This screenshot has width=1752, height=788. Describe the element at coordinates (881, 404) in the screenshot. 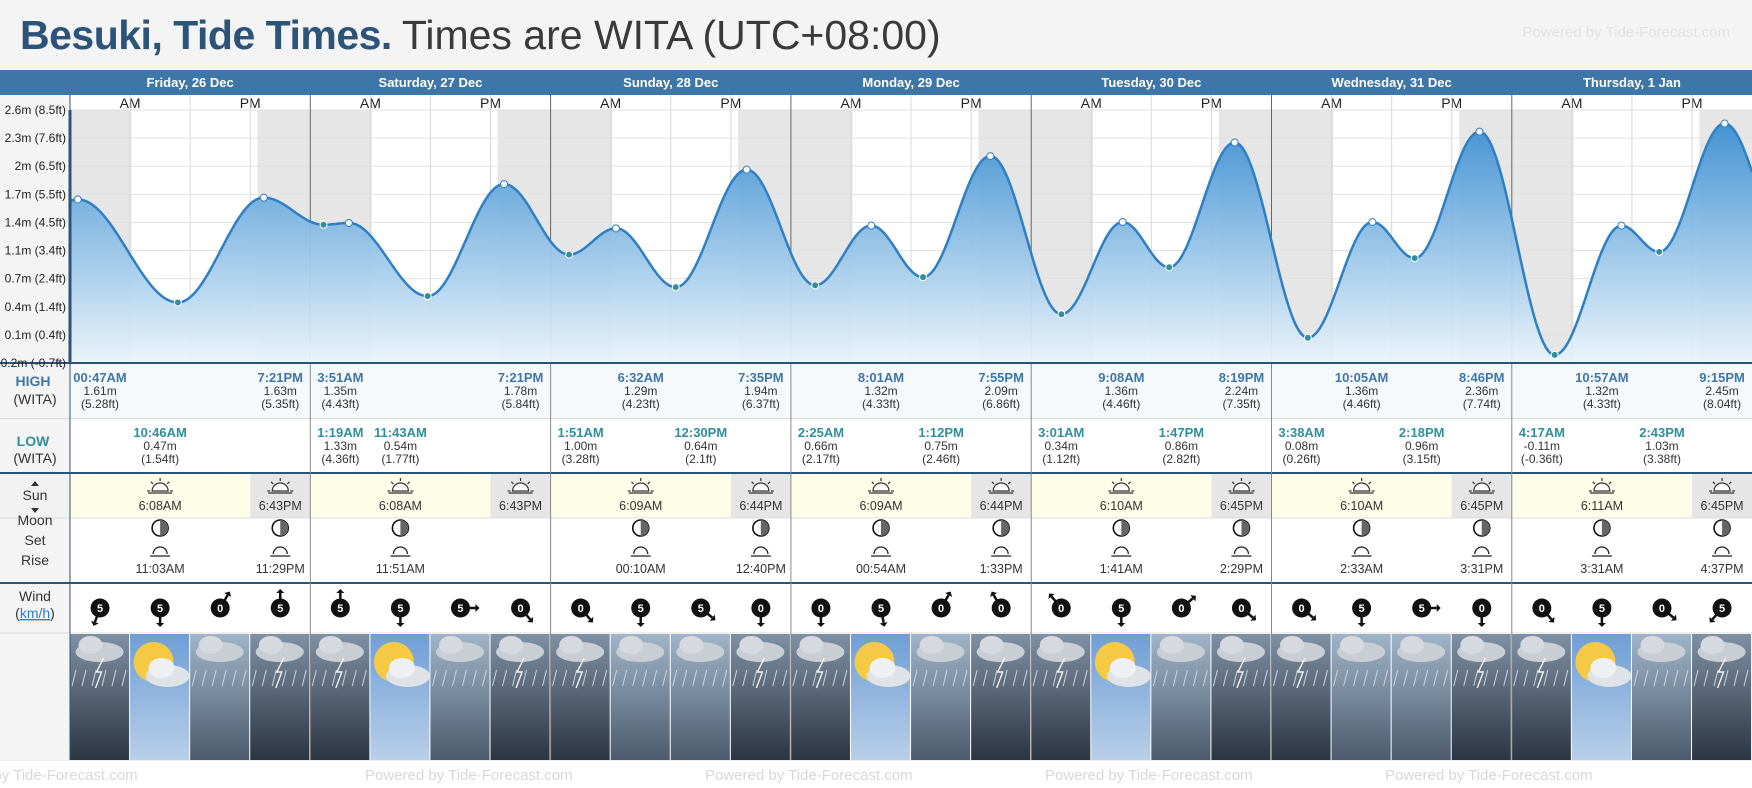

I see `high-tide-height-ft: (4.33ft)` at that location.